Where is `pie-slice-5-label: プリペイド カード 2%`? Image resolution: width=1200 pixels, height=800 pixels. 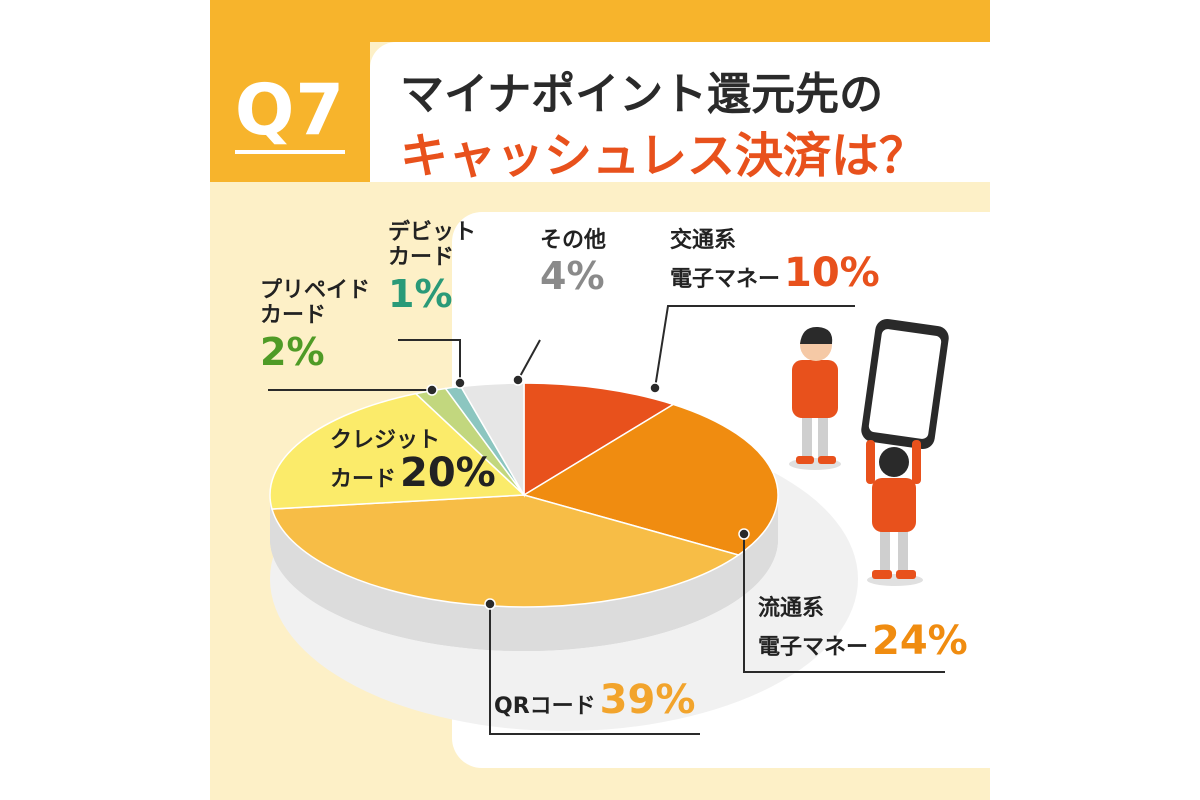 pie-slice-5-label: プリペイド カード 2% is located at coordinates (315, 324).